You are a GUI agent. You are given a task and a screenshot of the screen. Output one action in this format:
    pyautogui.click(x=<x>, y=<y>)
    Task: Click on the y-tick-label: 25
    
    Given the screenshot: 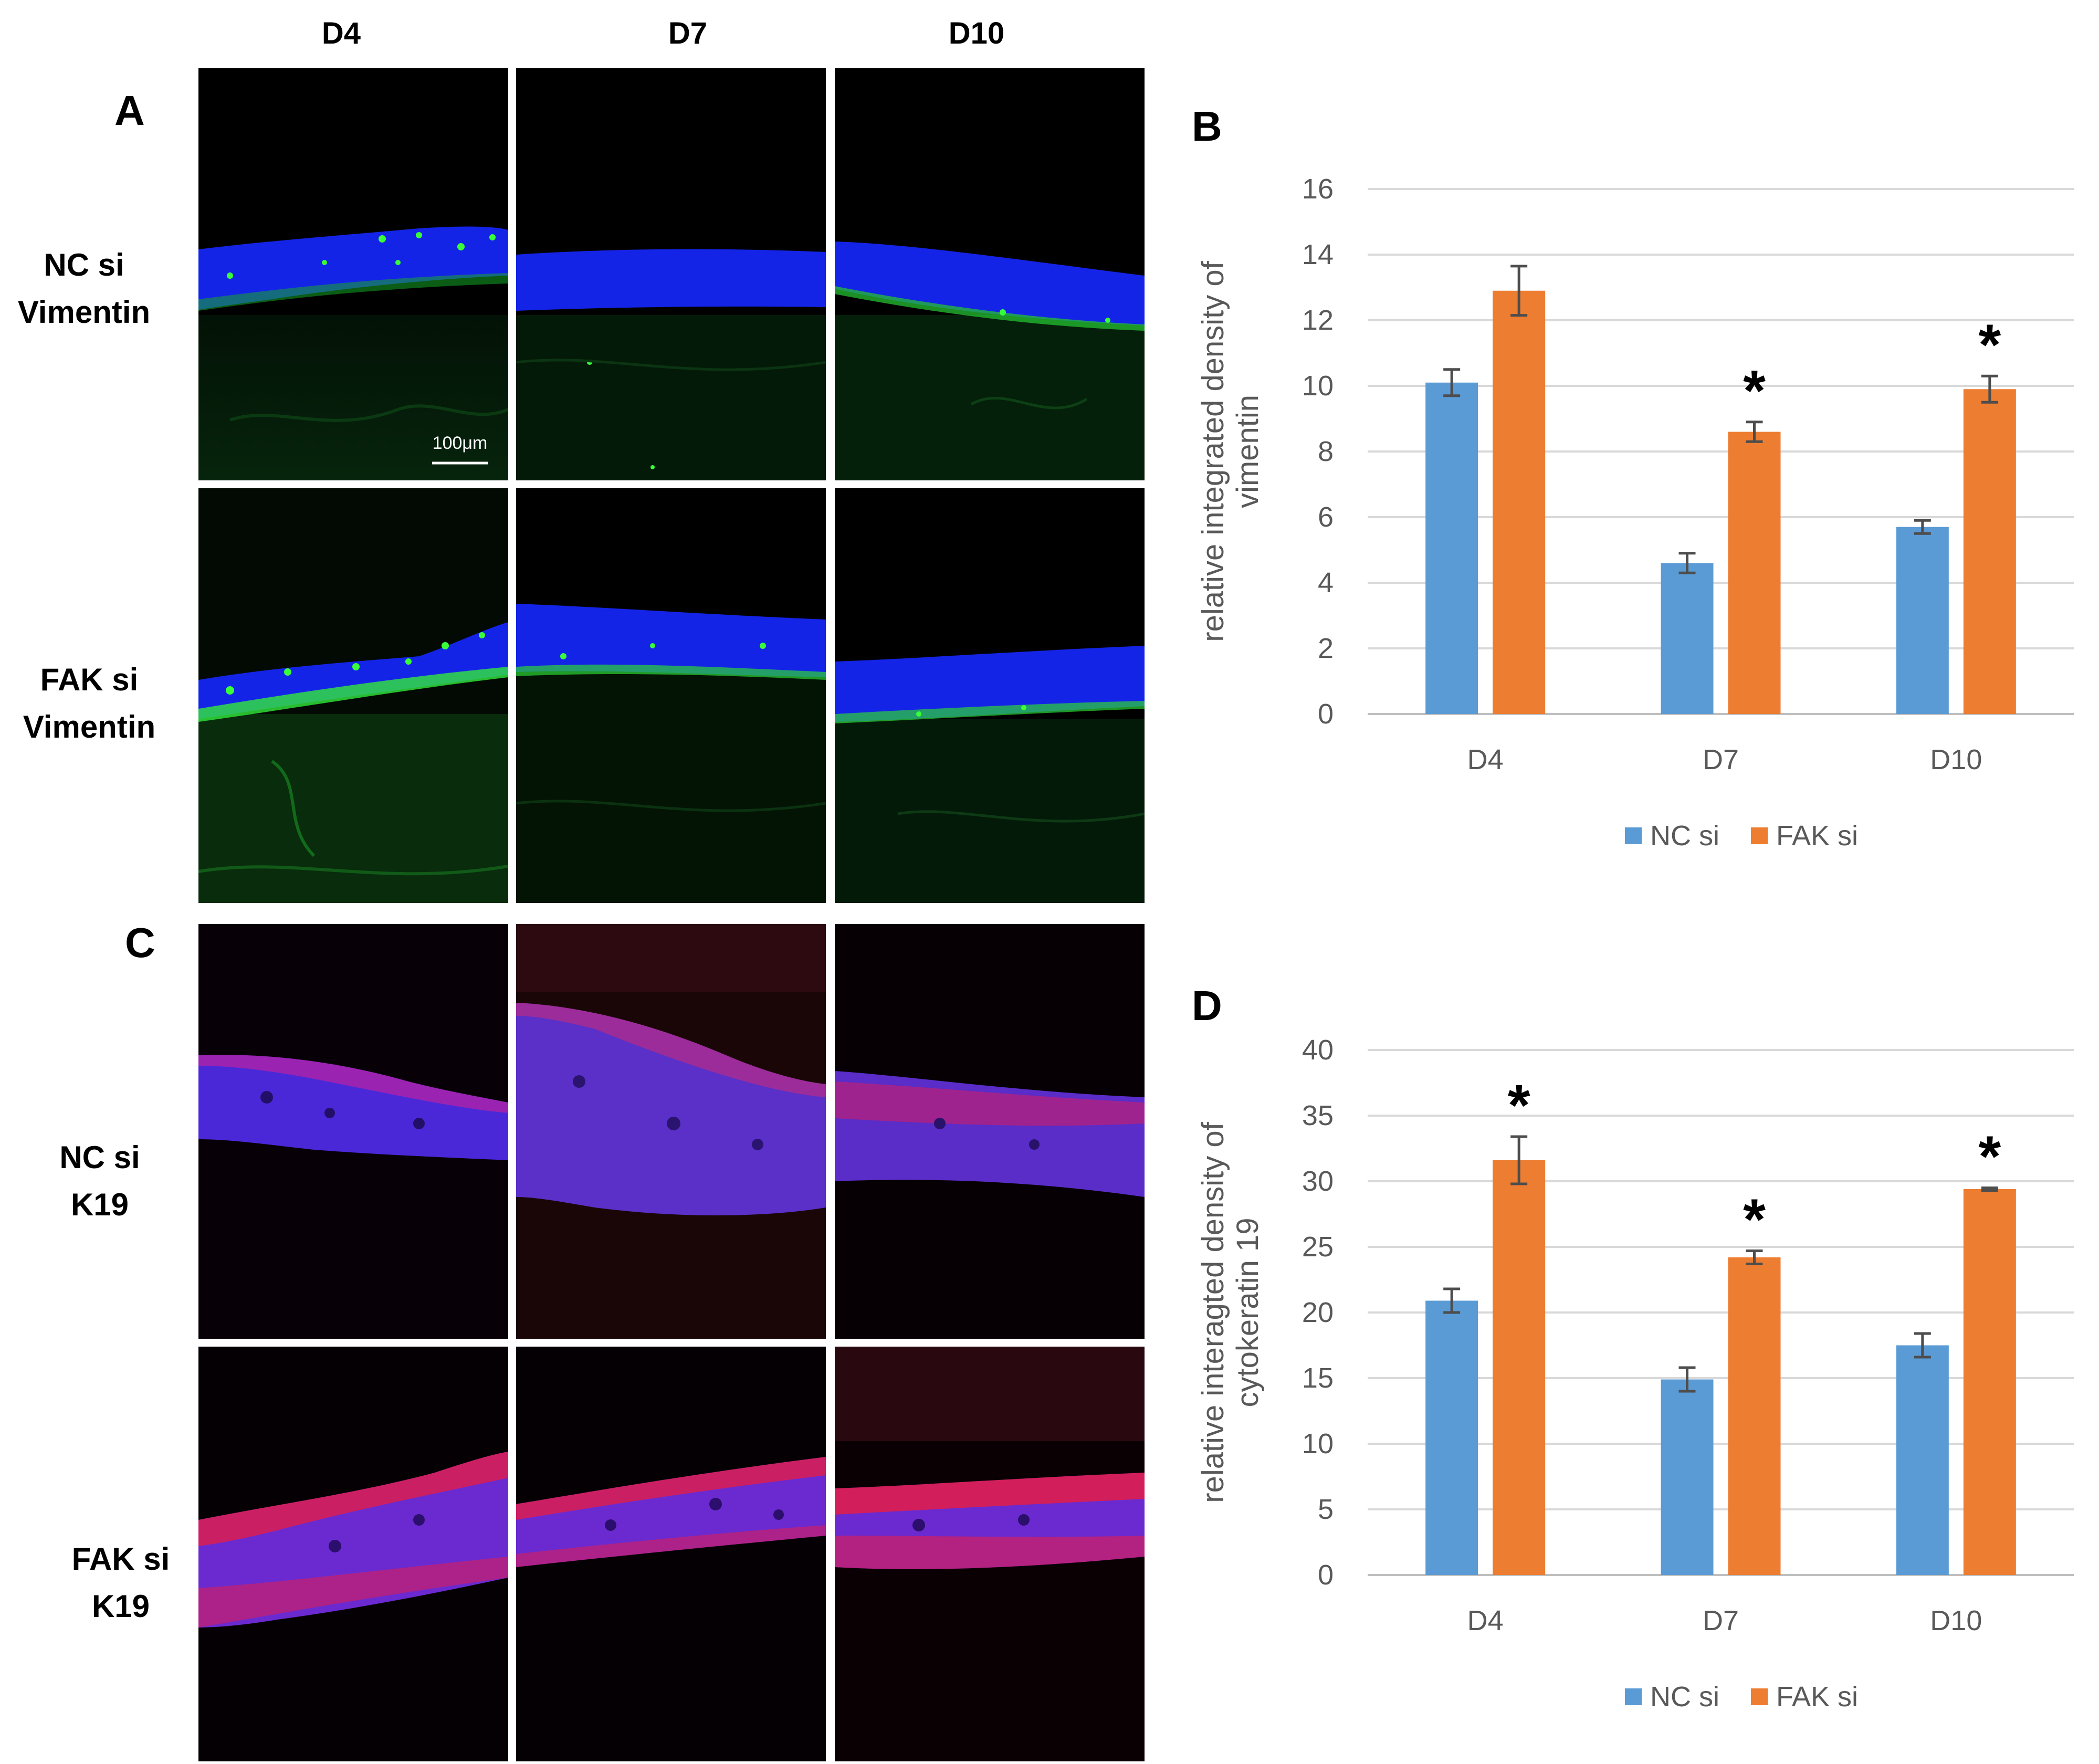 What is the action you would take?
    pyautogui.click(x=1318, y=1247)
    